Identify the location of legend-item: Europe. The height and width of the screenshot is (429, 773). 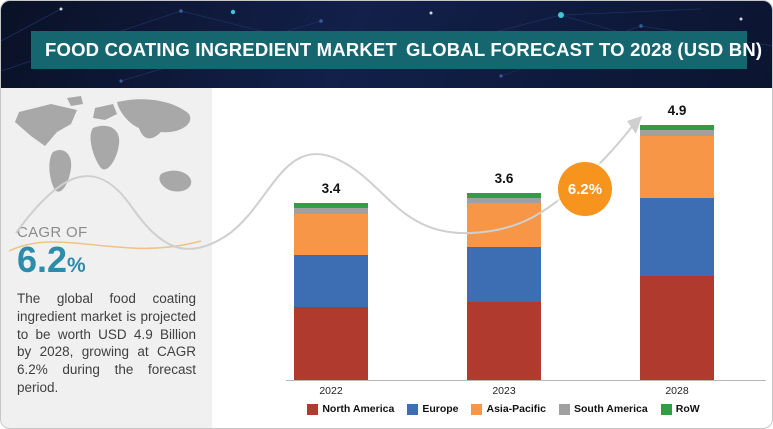
(432, 409).